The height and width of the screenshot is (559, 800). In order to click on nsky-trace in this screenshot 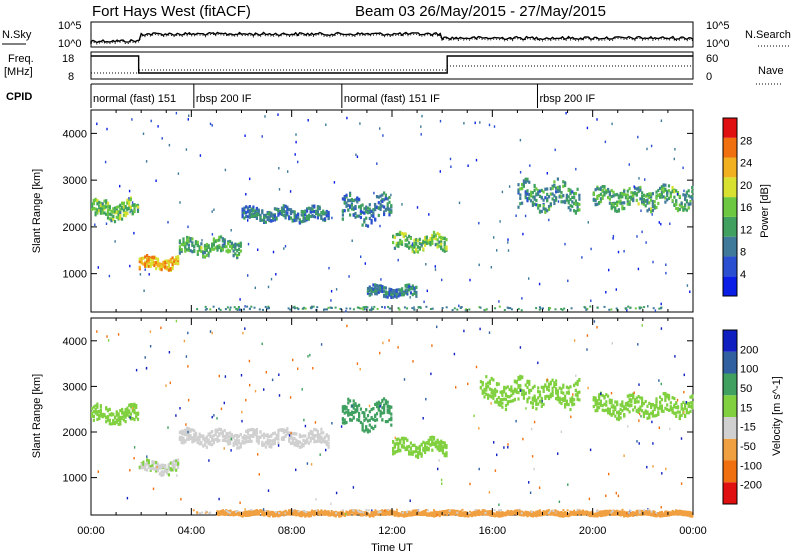, I will do `click(392, 39)`.